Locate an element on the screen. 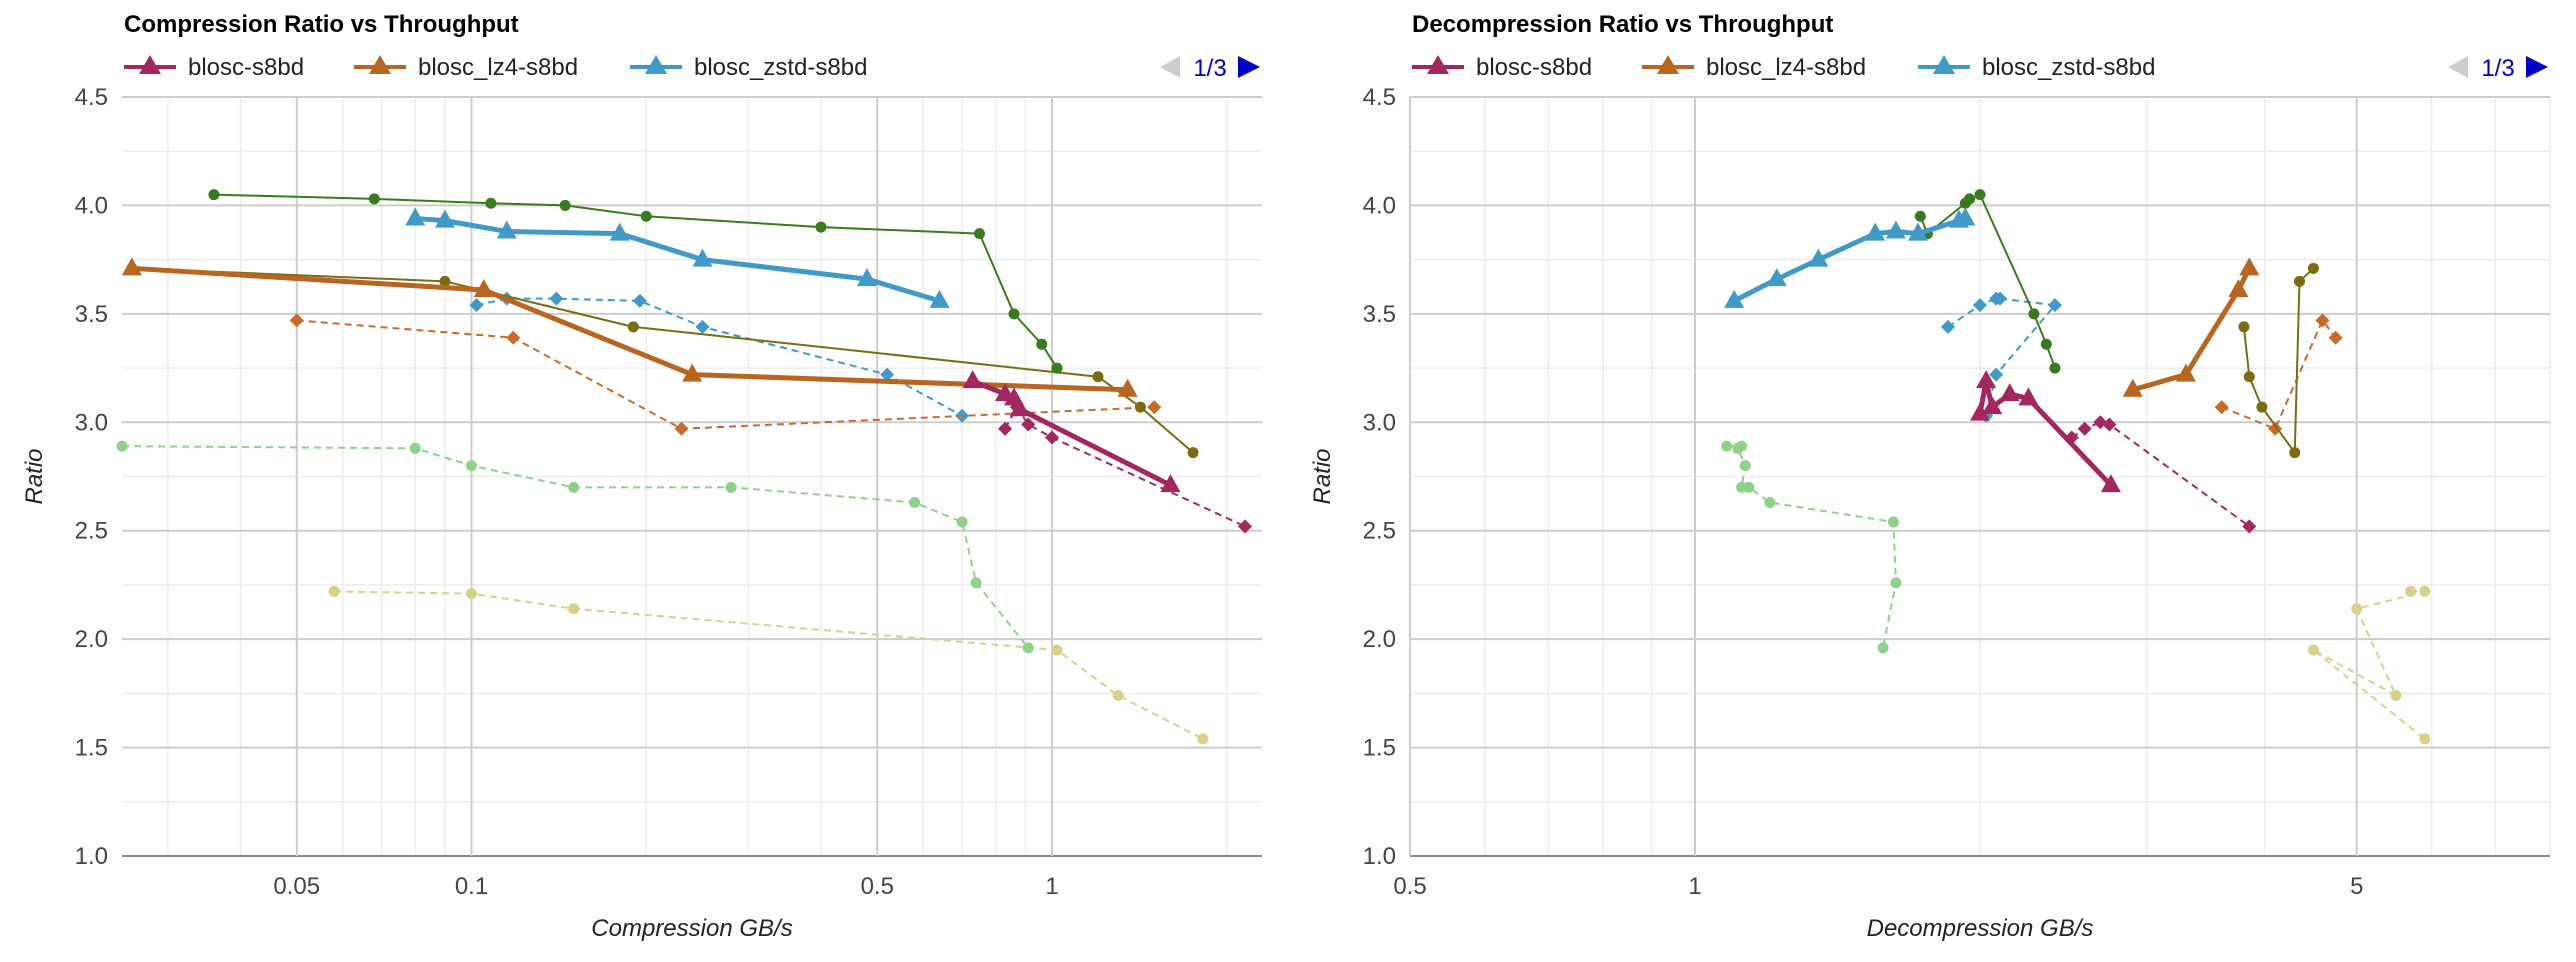  y-tick-label: 2.5 is located at coordinates (1379, 531).